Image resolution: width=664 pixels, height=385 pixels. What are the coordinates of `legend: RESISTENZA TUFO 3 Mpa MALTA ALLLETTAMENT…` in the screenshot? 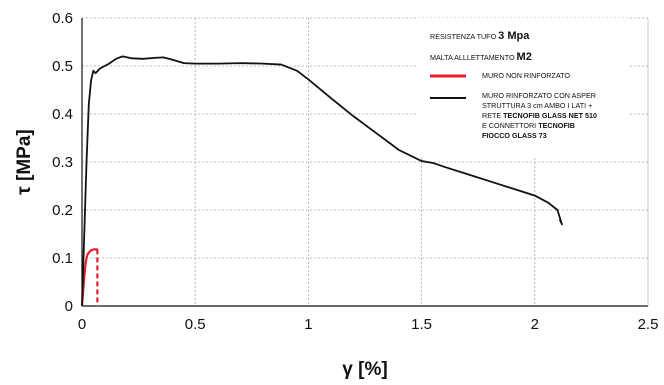 It's located at (523, 87).